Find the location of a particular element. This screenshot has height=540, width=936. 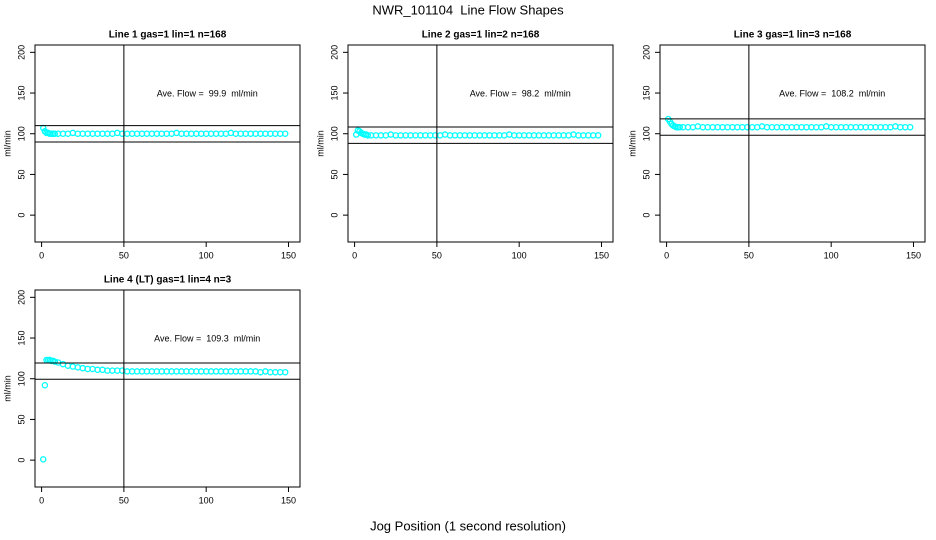

annotation: Ave. Flow = 98.2 ml/min is located at coordinates (520, 94).